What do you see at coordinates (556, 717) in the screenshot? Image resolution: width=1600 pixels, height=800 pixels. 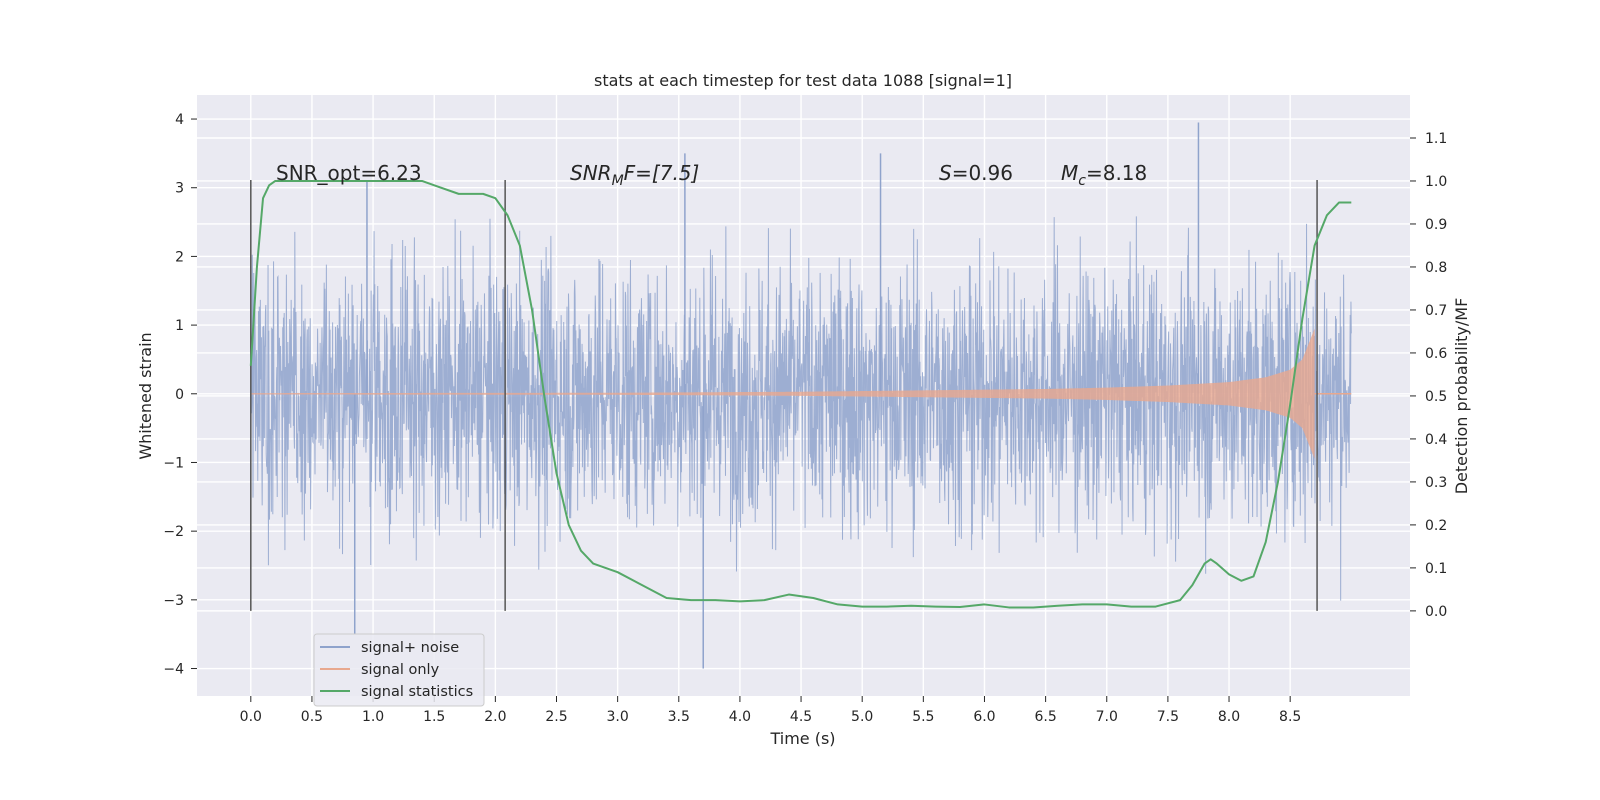 I see `x-tick-label-5: 2.5` at bounding box center [556, 717].